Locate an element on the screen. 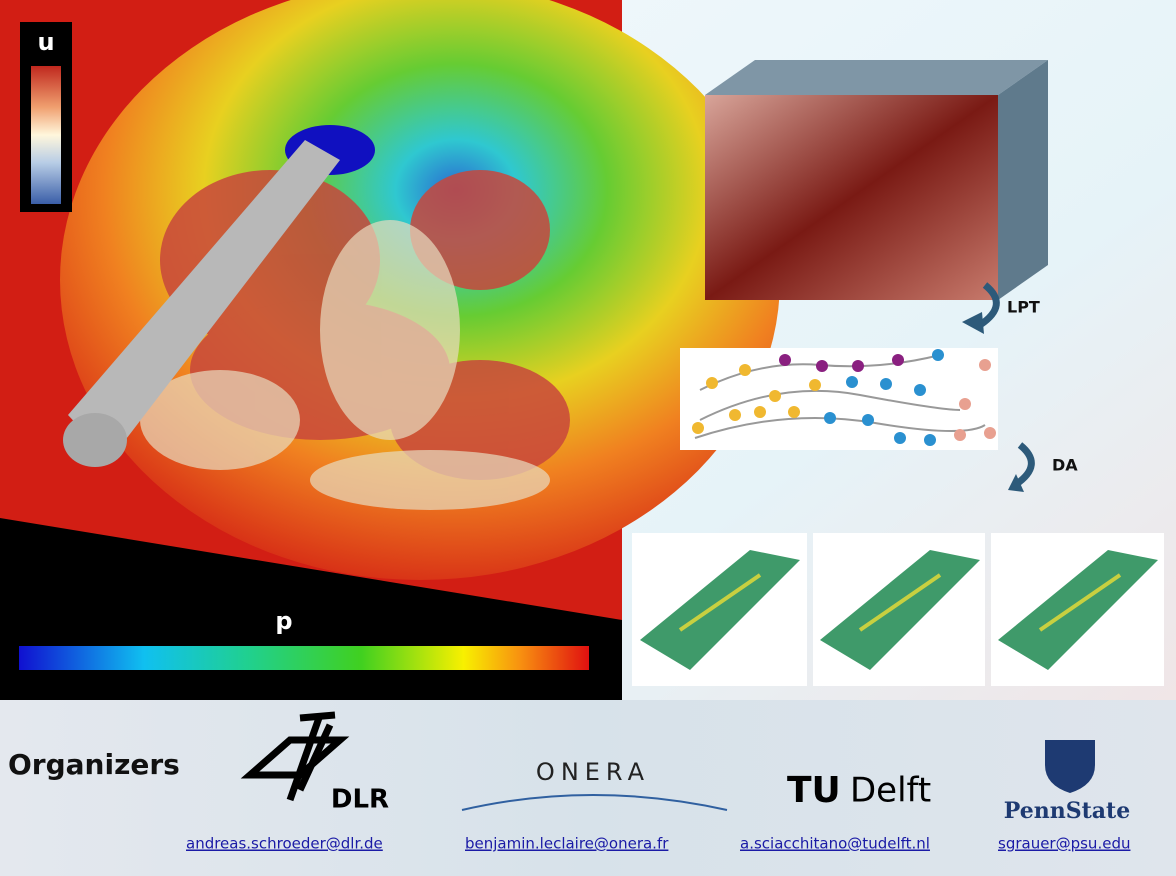  box-top is located at coordinates (876, 77).